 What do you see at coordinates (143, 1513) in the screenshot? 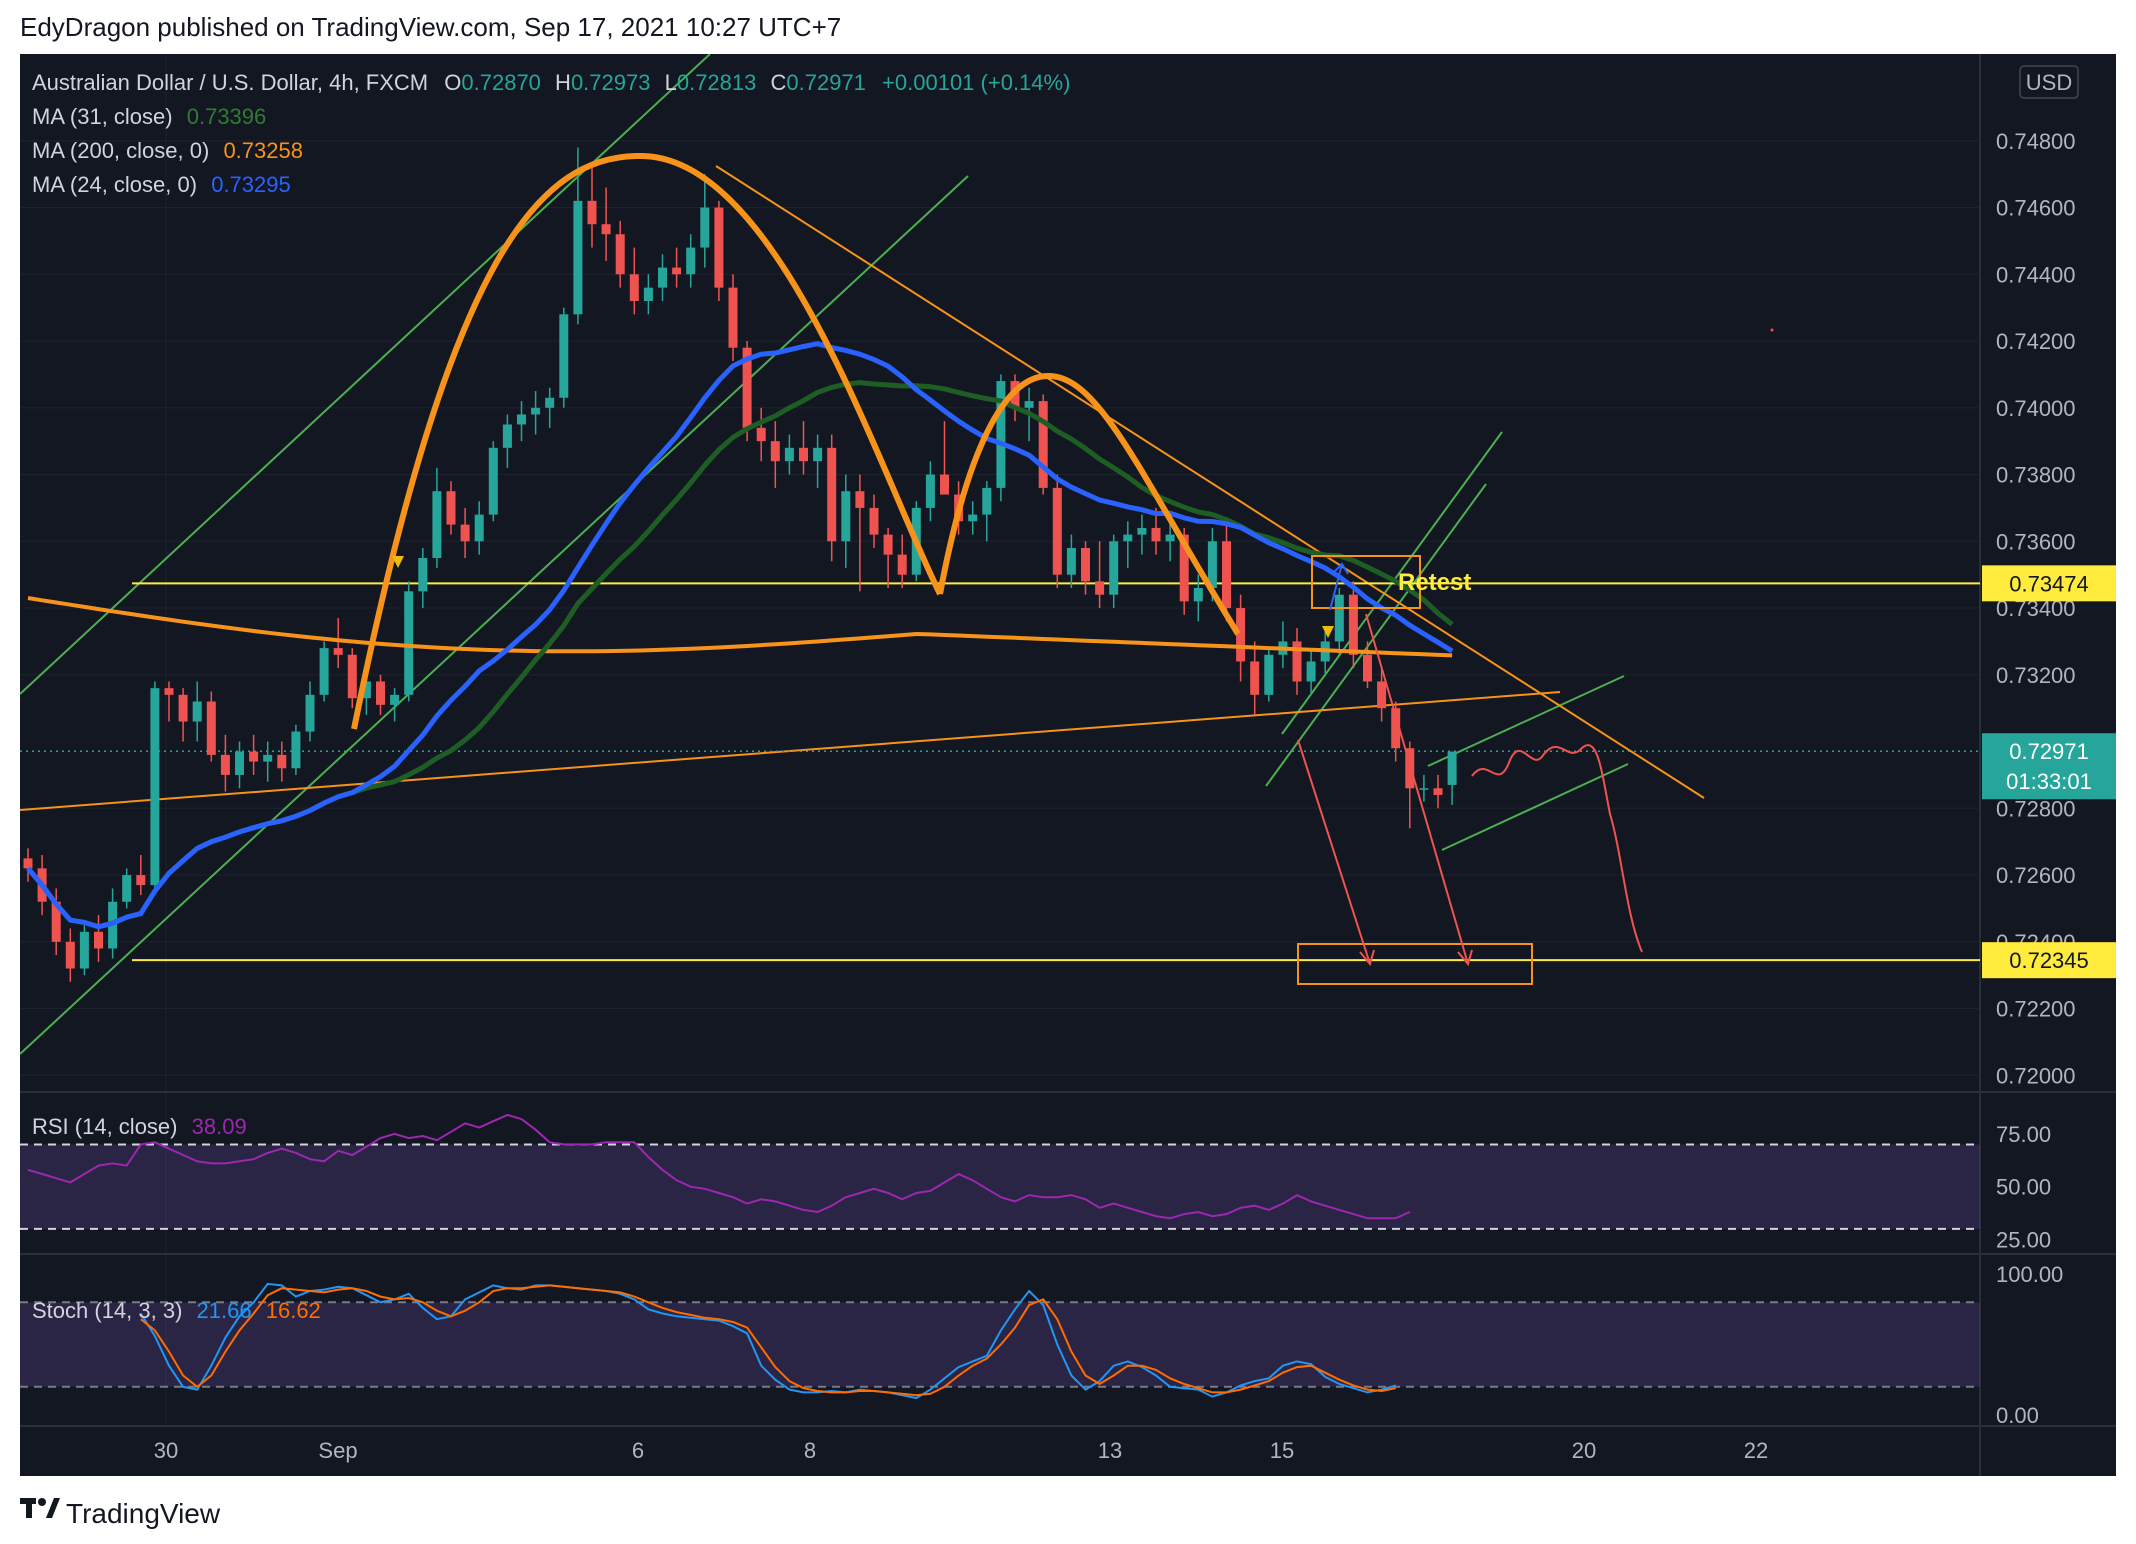
I see `tradingview-brand: TradingView` at bounding box center [143, 1513].